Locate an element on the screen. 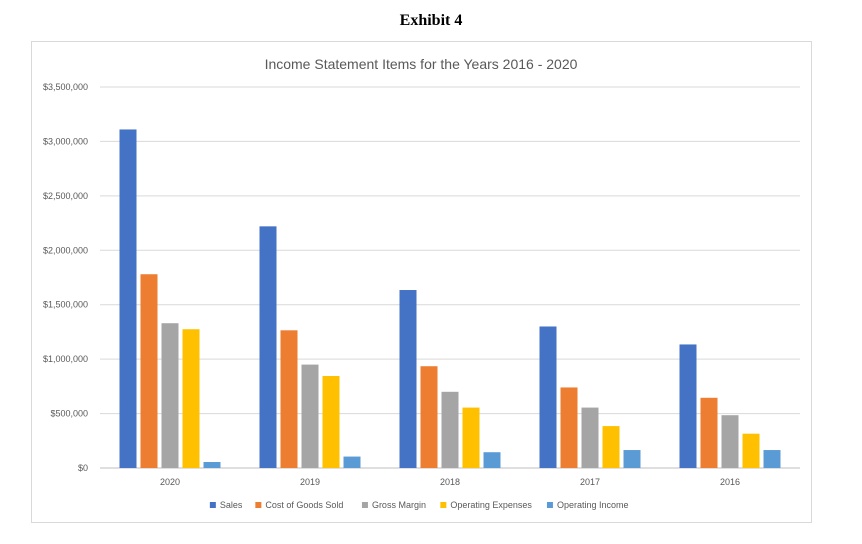 Image resolution: width=862 pixels, height=544 pixels. y-tick-label: $2,500,000 is located at coordinates (65, 196).